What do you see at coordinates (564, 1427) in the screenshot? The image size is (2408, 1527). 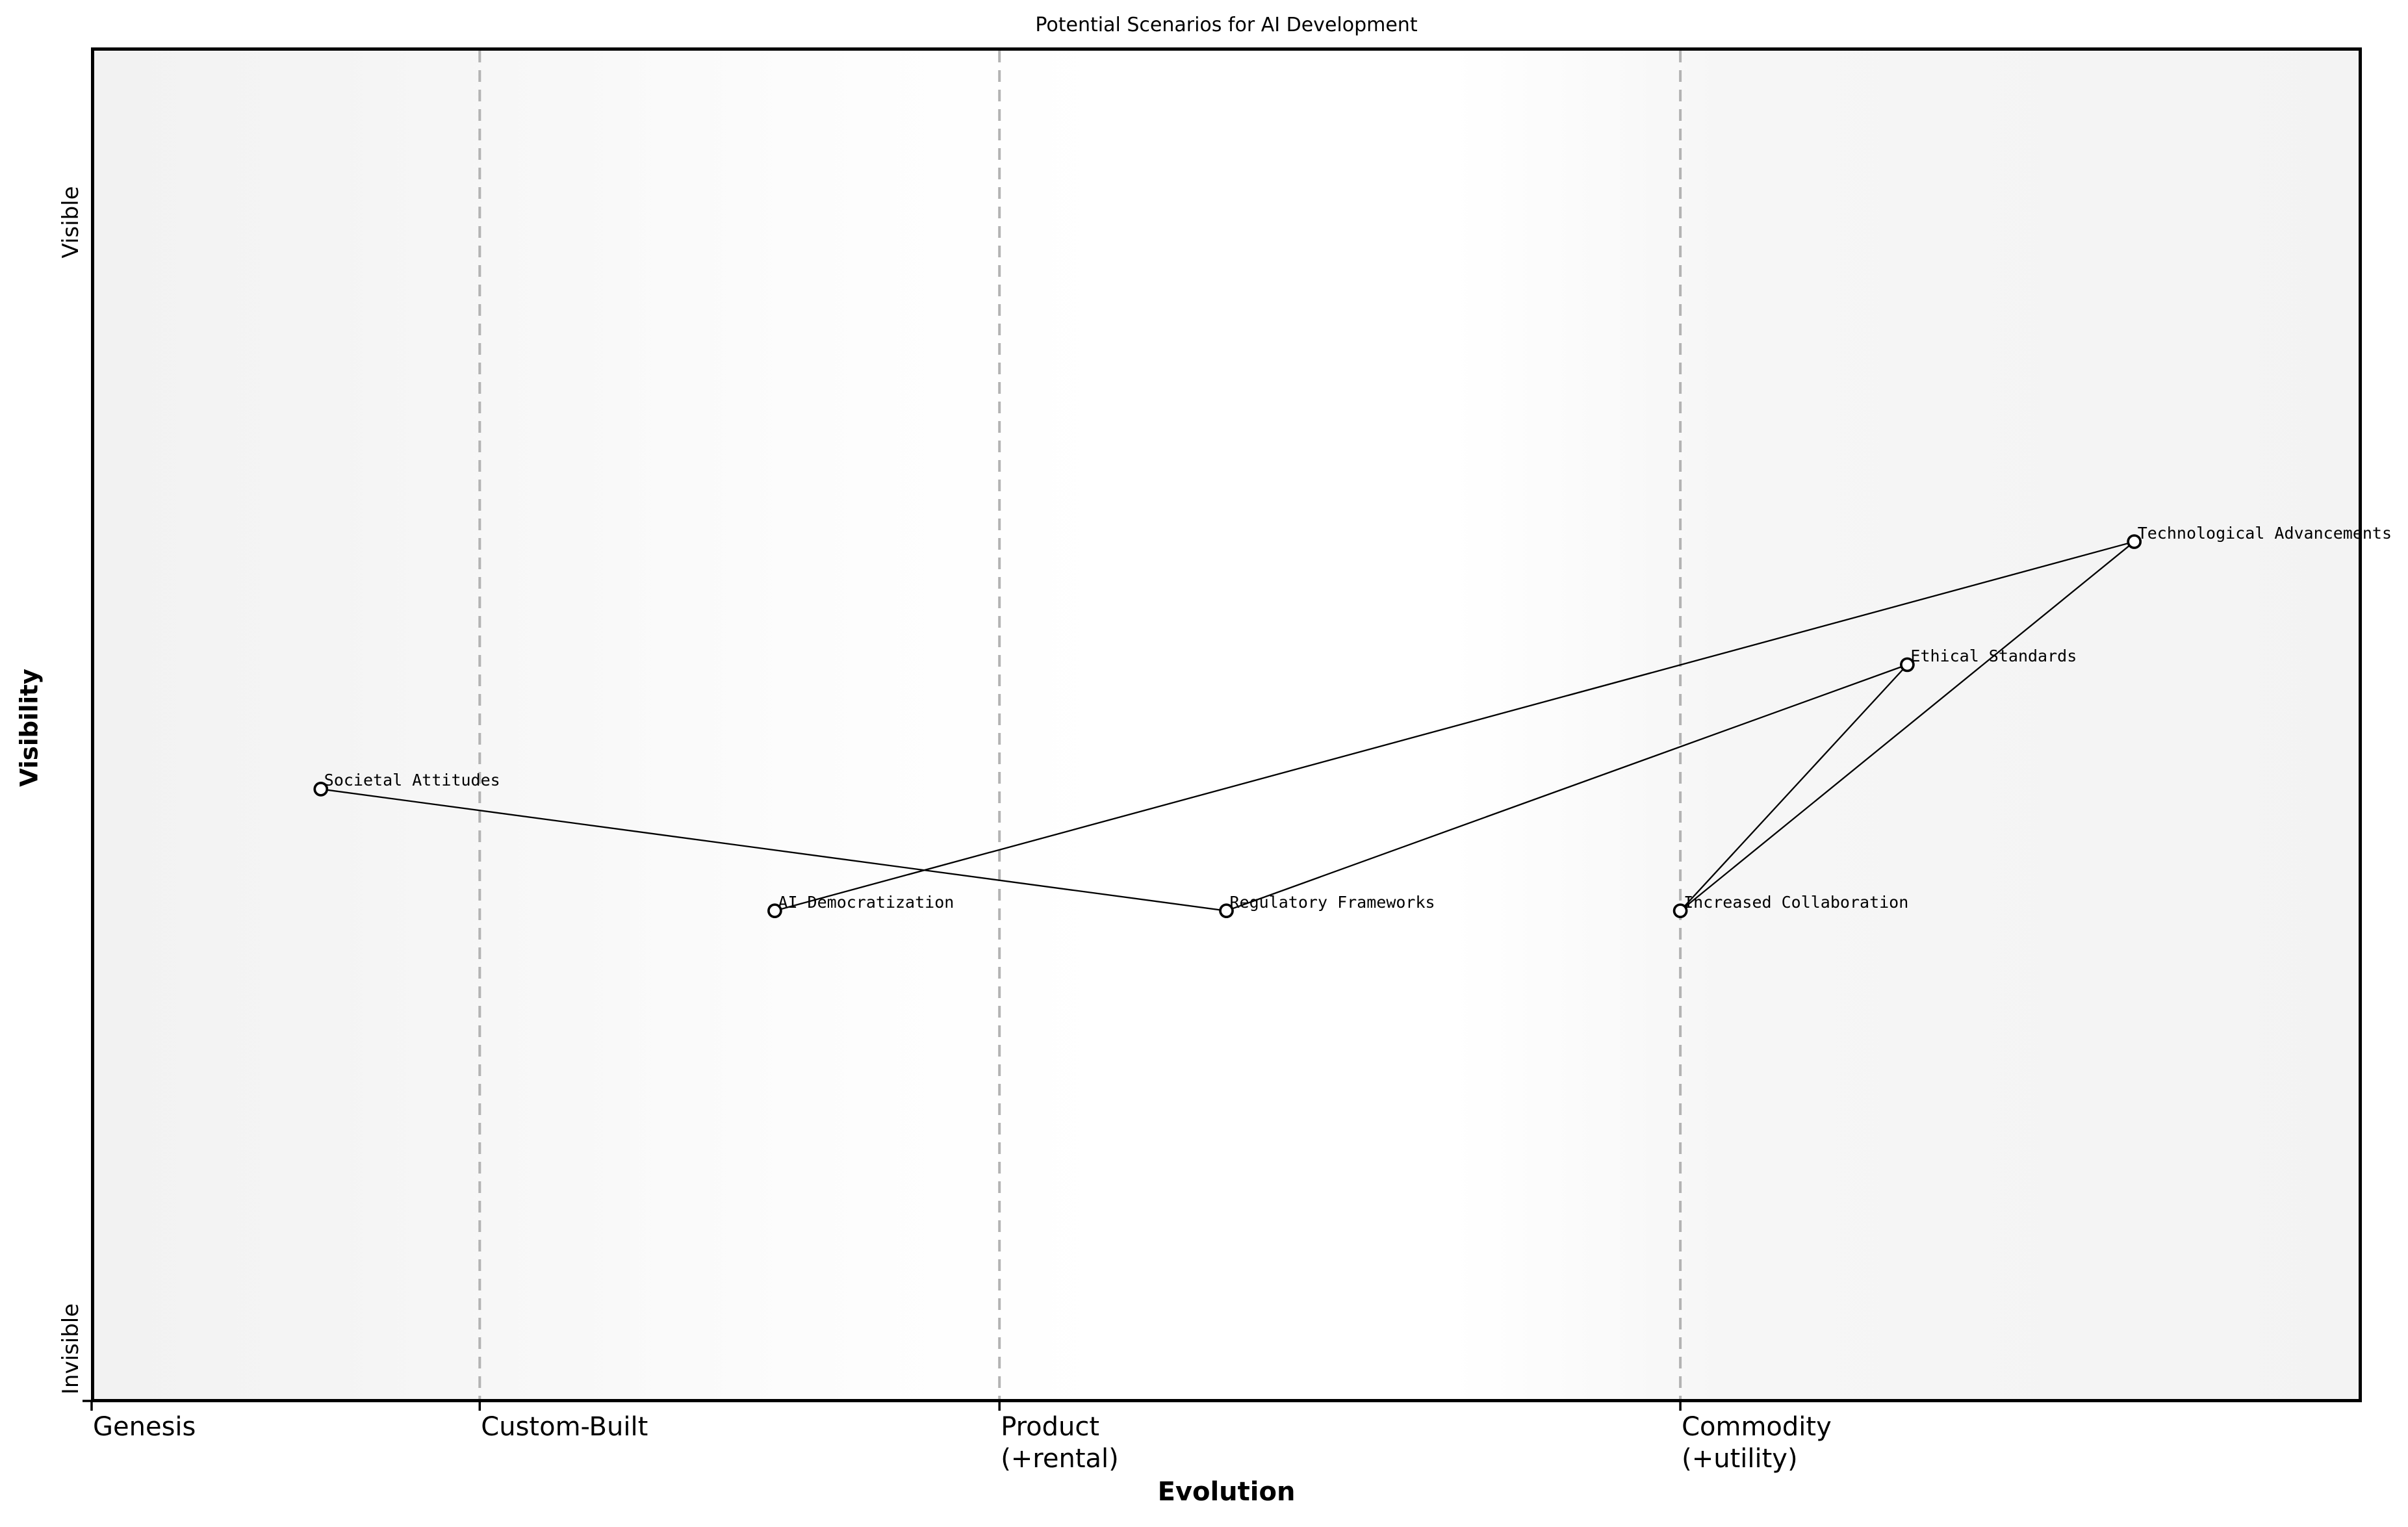 I see `x-tick-label-1: Custom-Built` at bounding box center [564, 1427].